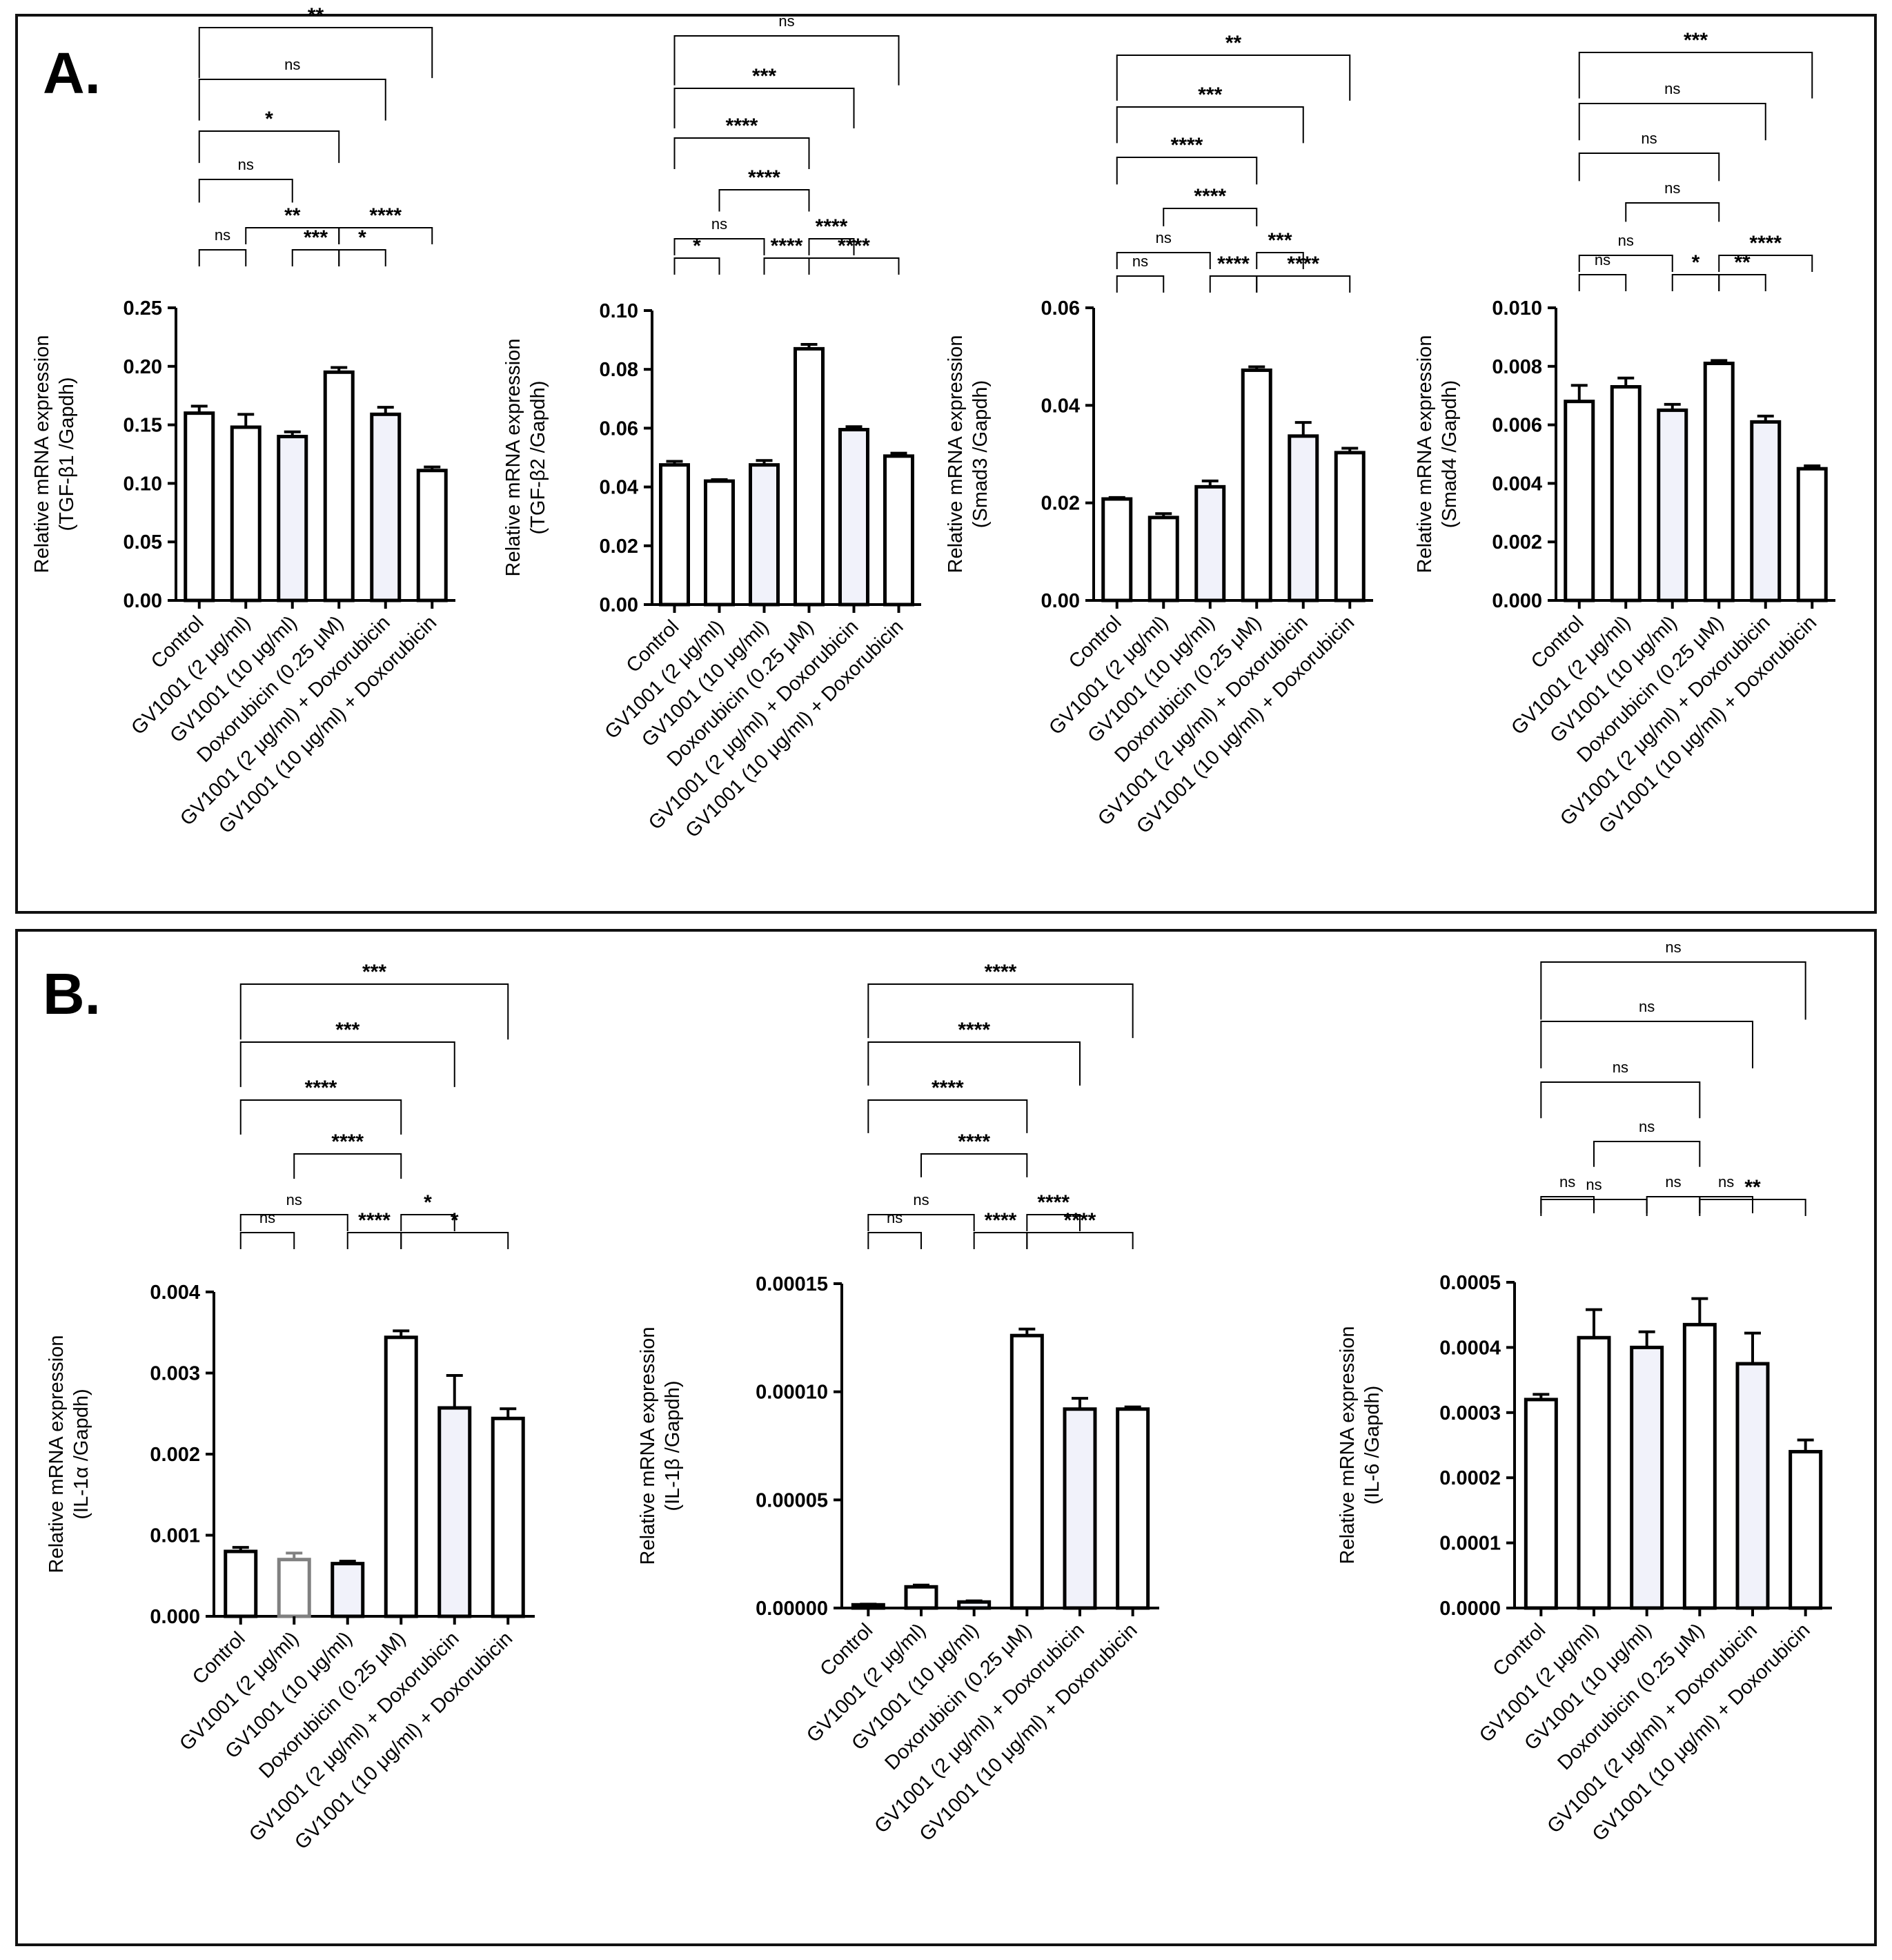  What do you see at coordinates (792, 1609) in the screenshot?
I see `y-tick-label: 0.00000` at bounding box center [792, 1609].